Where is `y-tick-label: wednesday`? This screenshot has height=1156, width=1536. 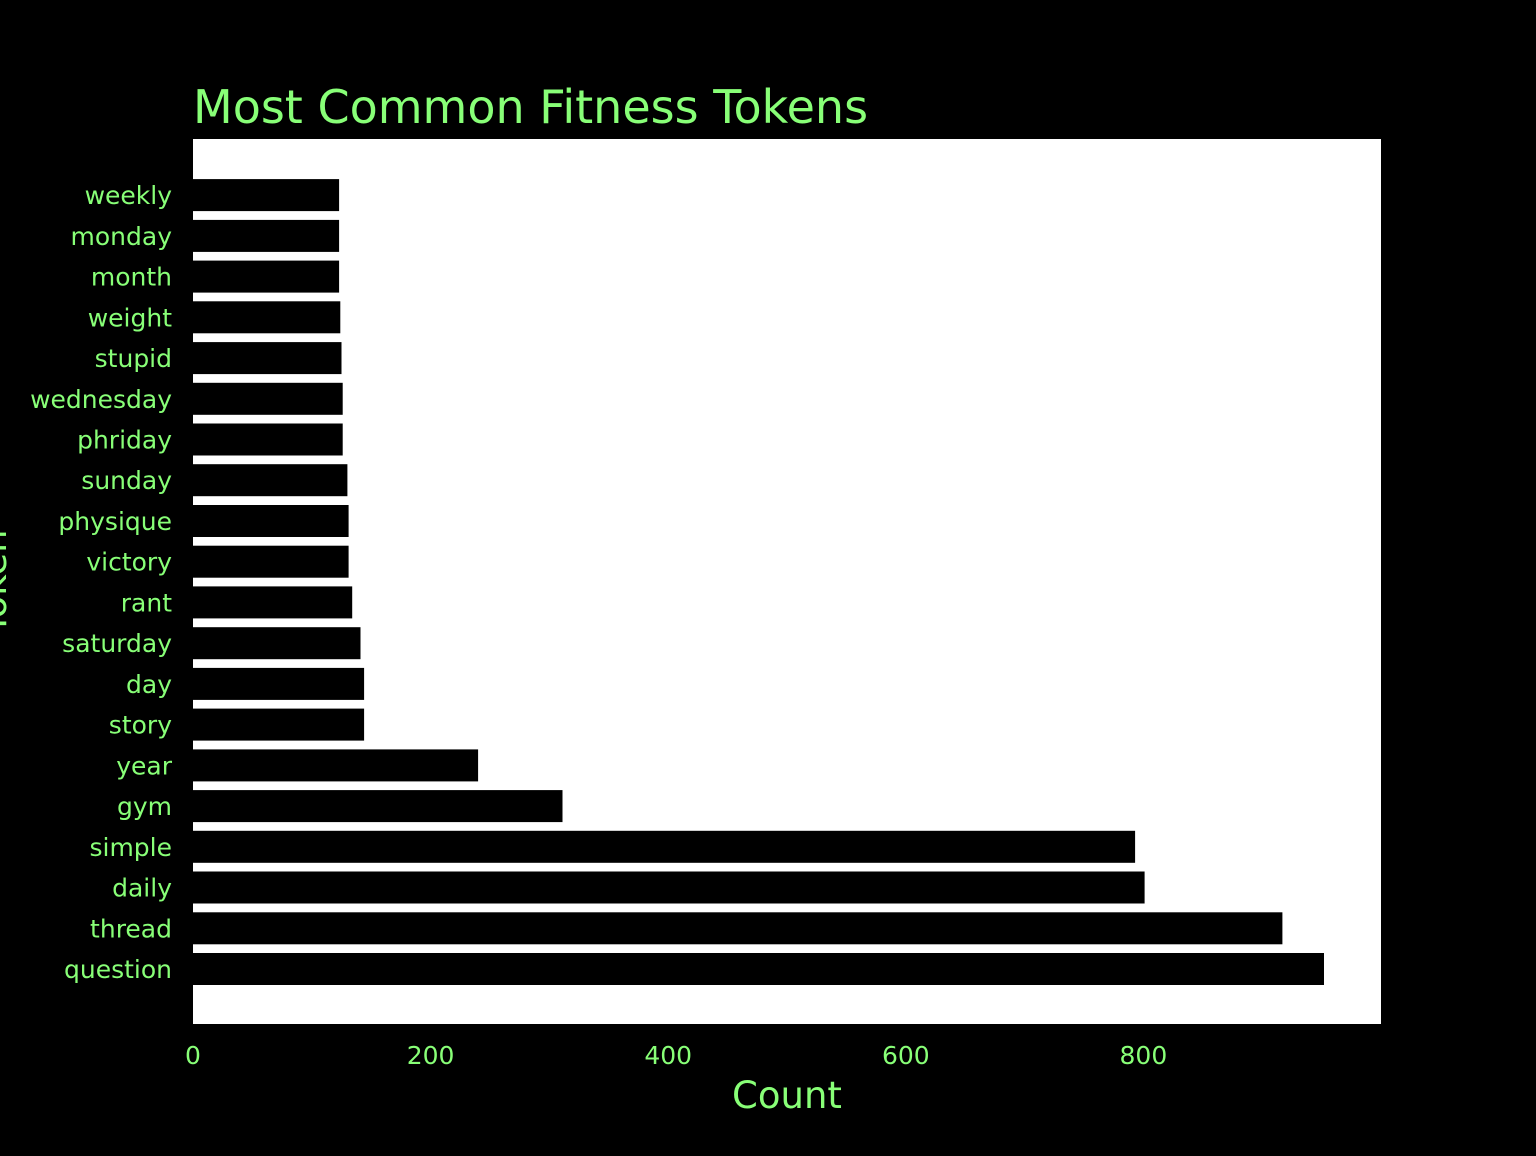
y-tick-label: wednesday is located at coordinates (101, 399).